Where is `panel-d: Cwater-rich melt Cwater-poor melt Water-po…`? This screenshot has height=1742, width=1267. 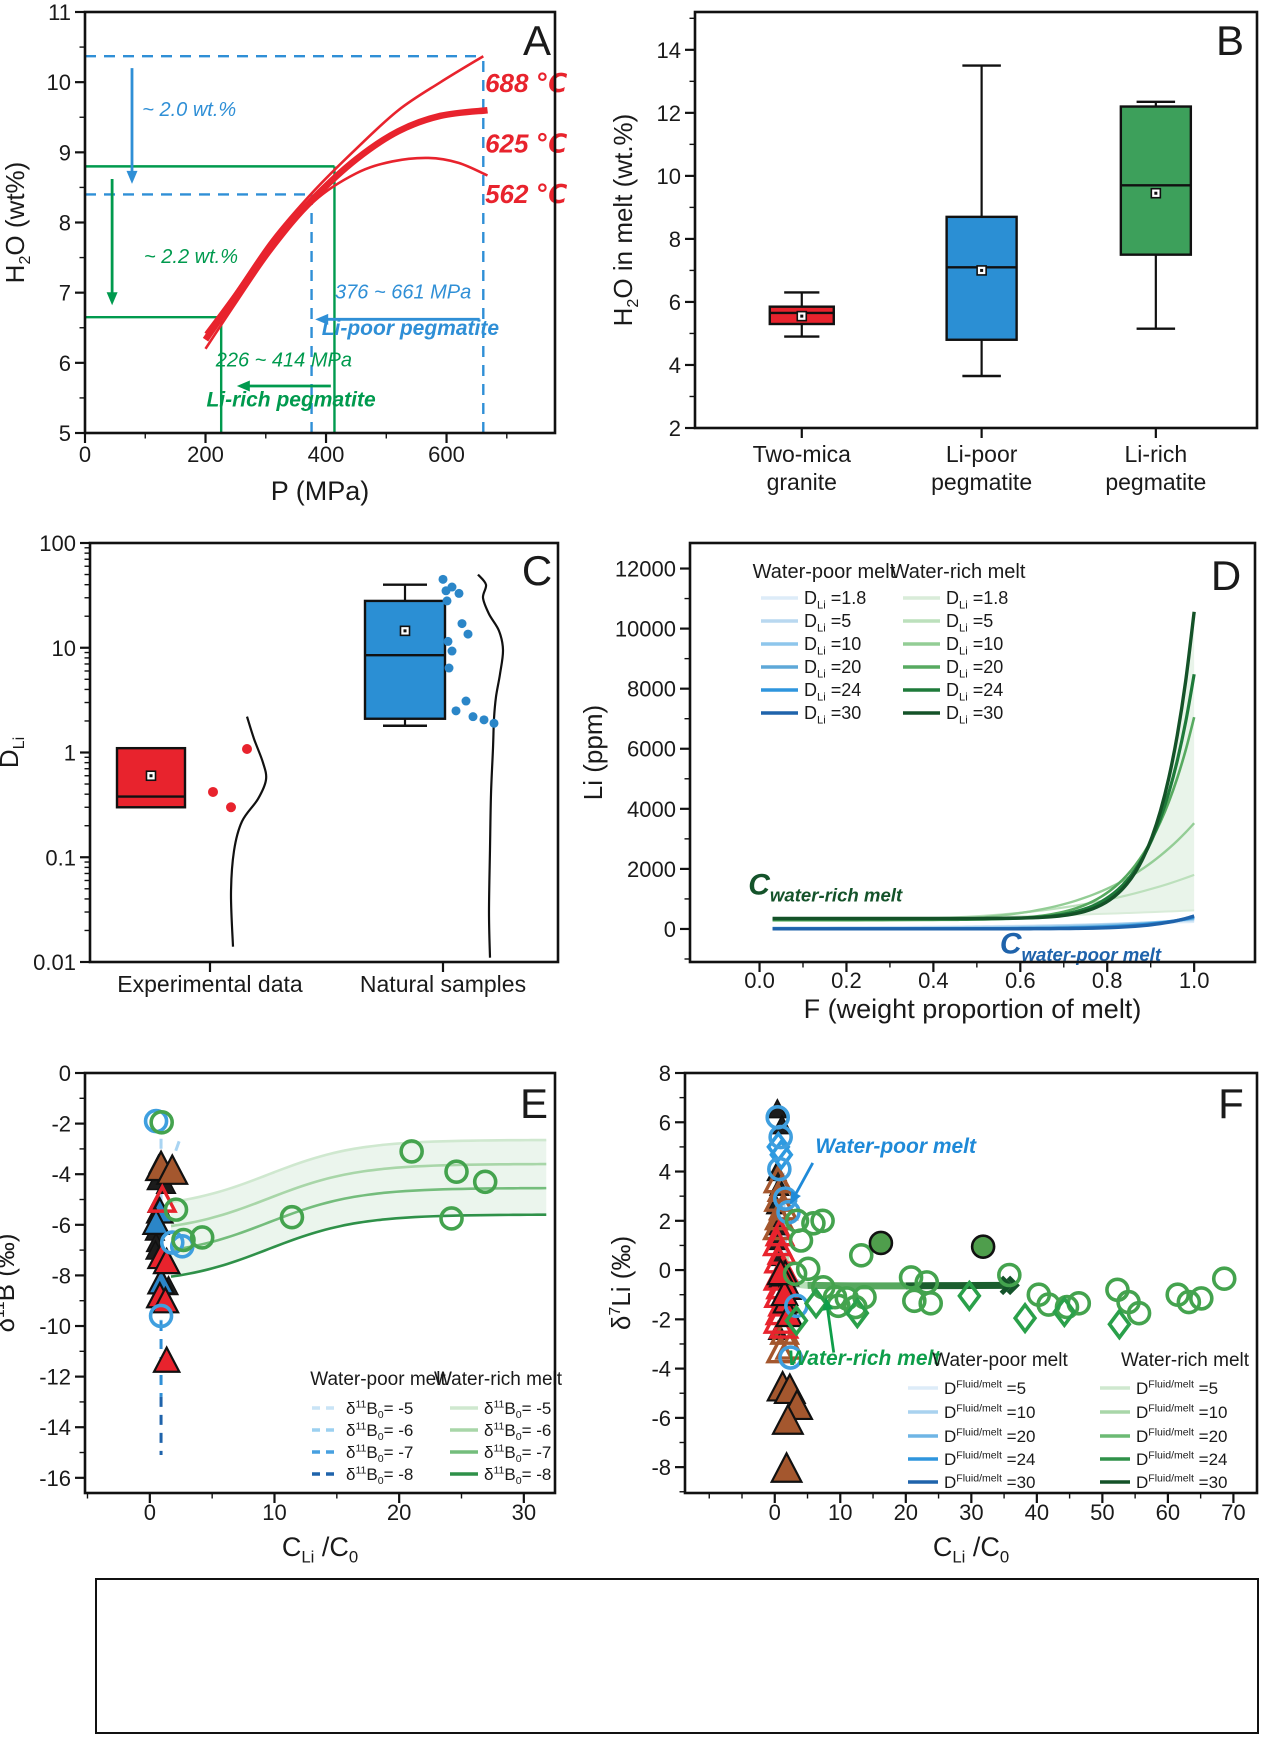 panel-d: Cwater-rich melt Cwater-poor melt Water-po… is located at coordinates (917, 782).